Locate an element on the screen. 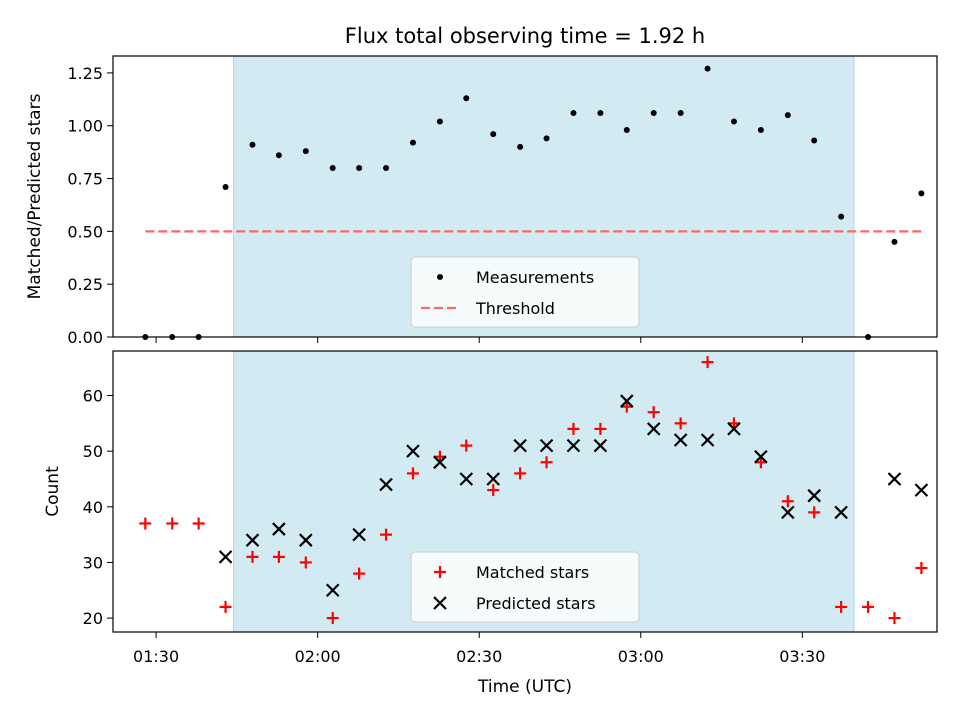  legend-label: Matched stars is located at coordinates (532, 572).